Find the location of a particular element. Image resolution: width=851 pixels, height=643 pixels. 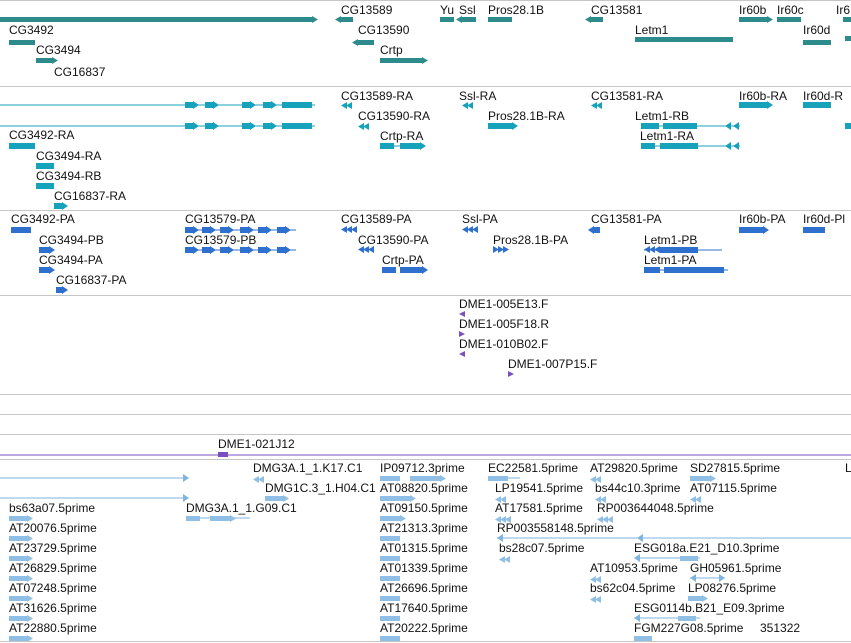

cdna-label: RP003644048.5prime is located at coordinates (655, 508).